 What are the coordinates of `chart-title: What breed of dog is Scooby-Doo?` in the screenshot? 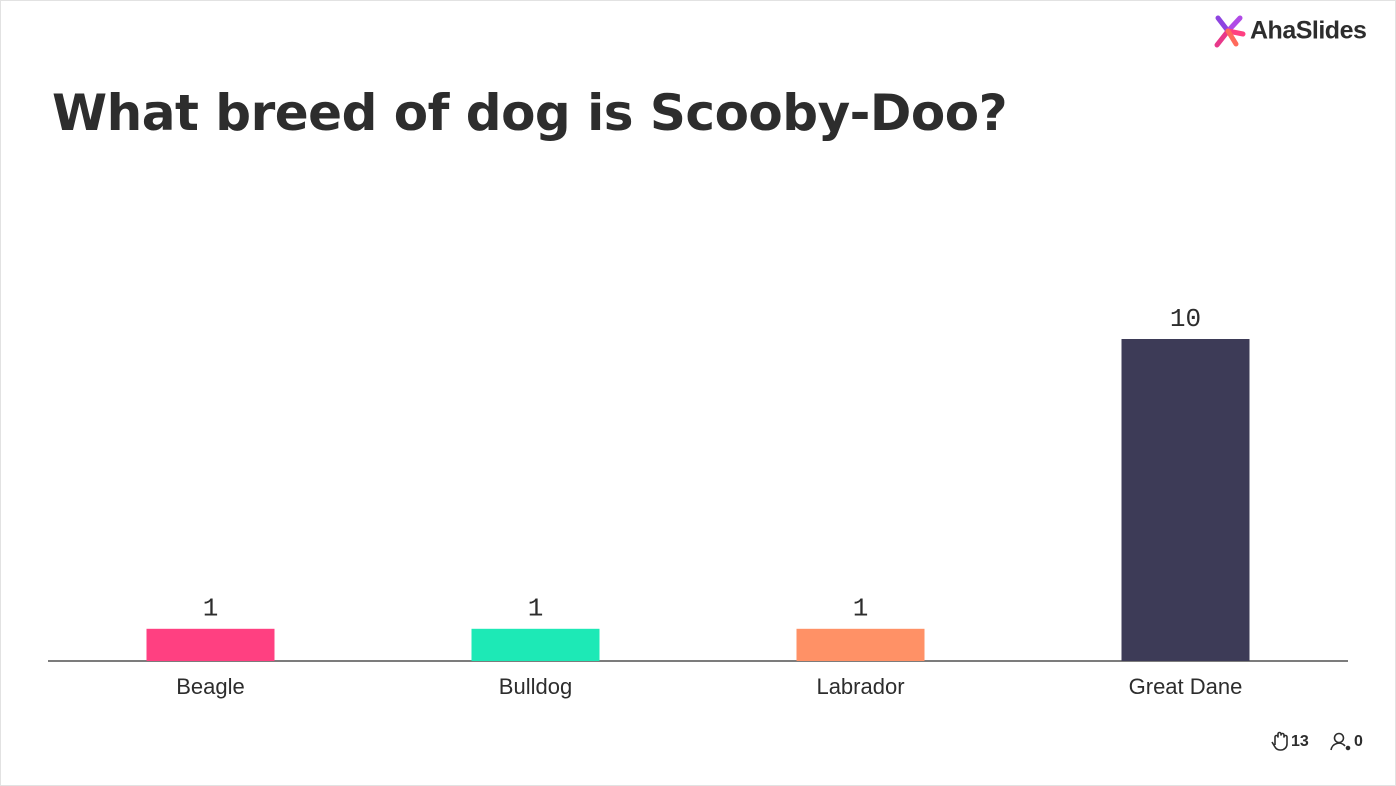 It's located at (529, 113).